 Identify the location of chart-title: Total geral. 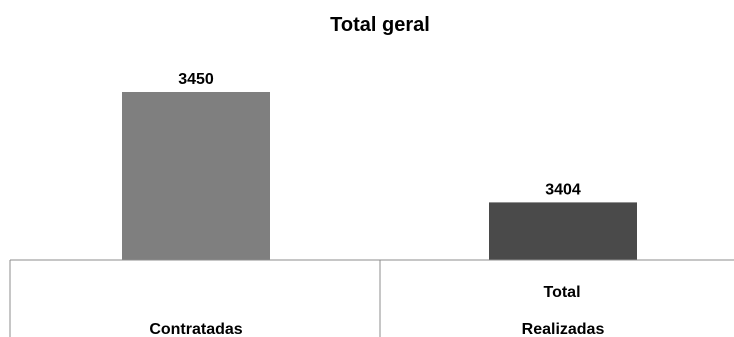
(380, 25).